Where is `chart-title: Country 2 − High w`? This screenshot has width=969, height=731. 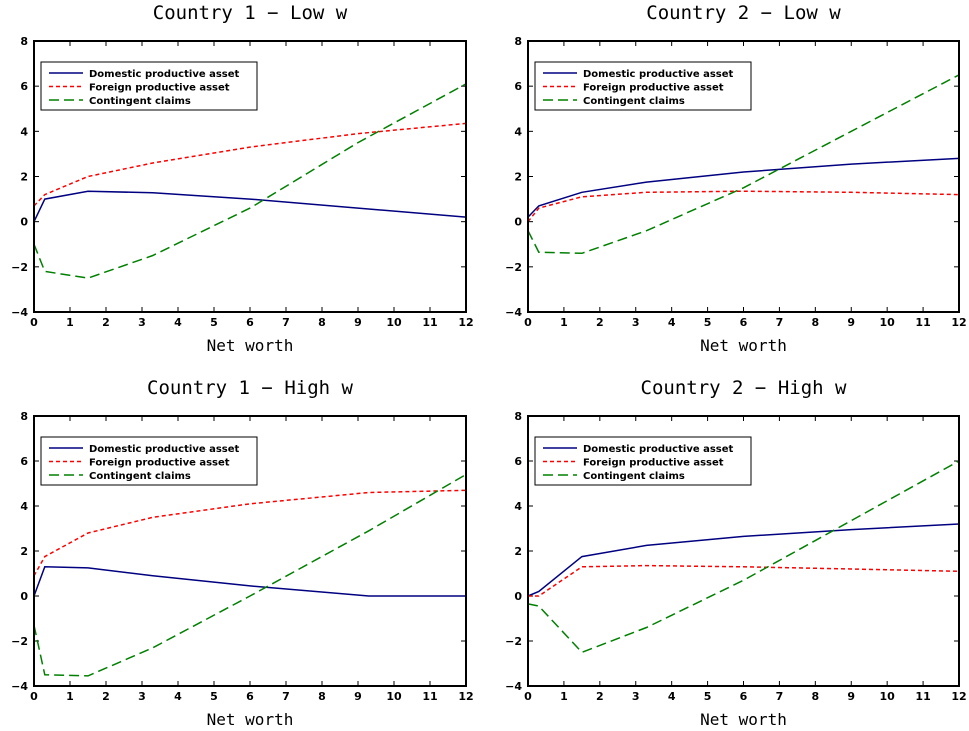 chart-title: Country 2 − High w is located at coordinates (744, 388).